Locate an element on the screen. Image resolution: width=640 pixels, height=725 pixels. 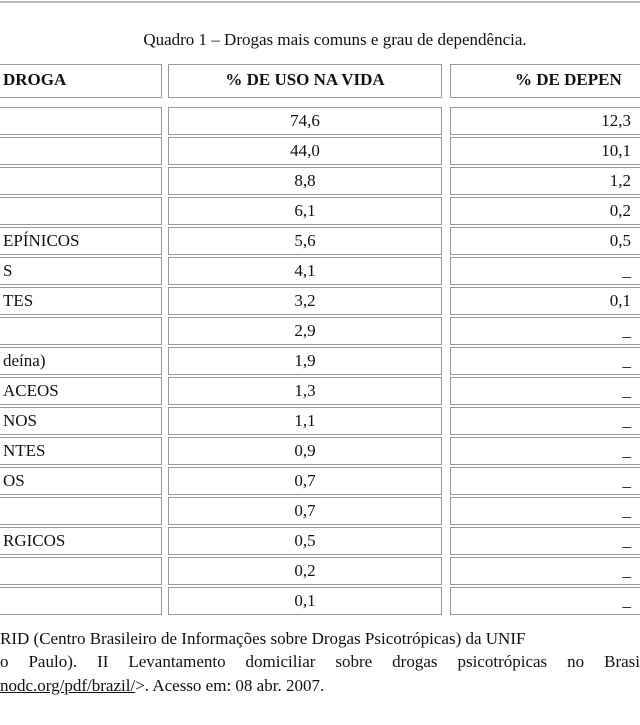
drug-cell: EPÍNICOS is located at coordinates (81, 241).